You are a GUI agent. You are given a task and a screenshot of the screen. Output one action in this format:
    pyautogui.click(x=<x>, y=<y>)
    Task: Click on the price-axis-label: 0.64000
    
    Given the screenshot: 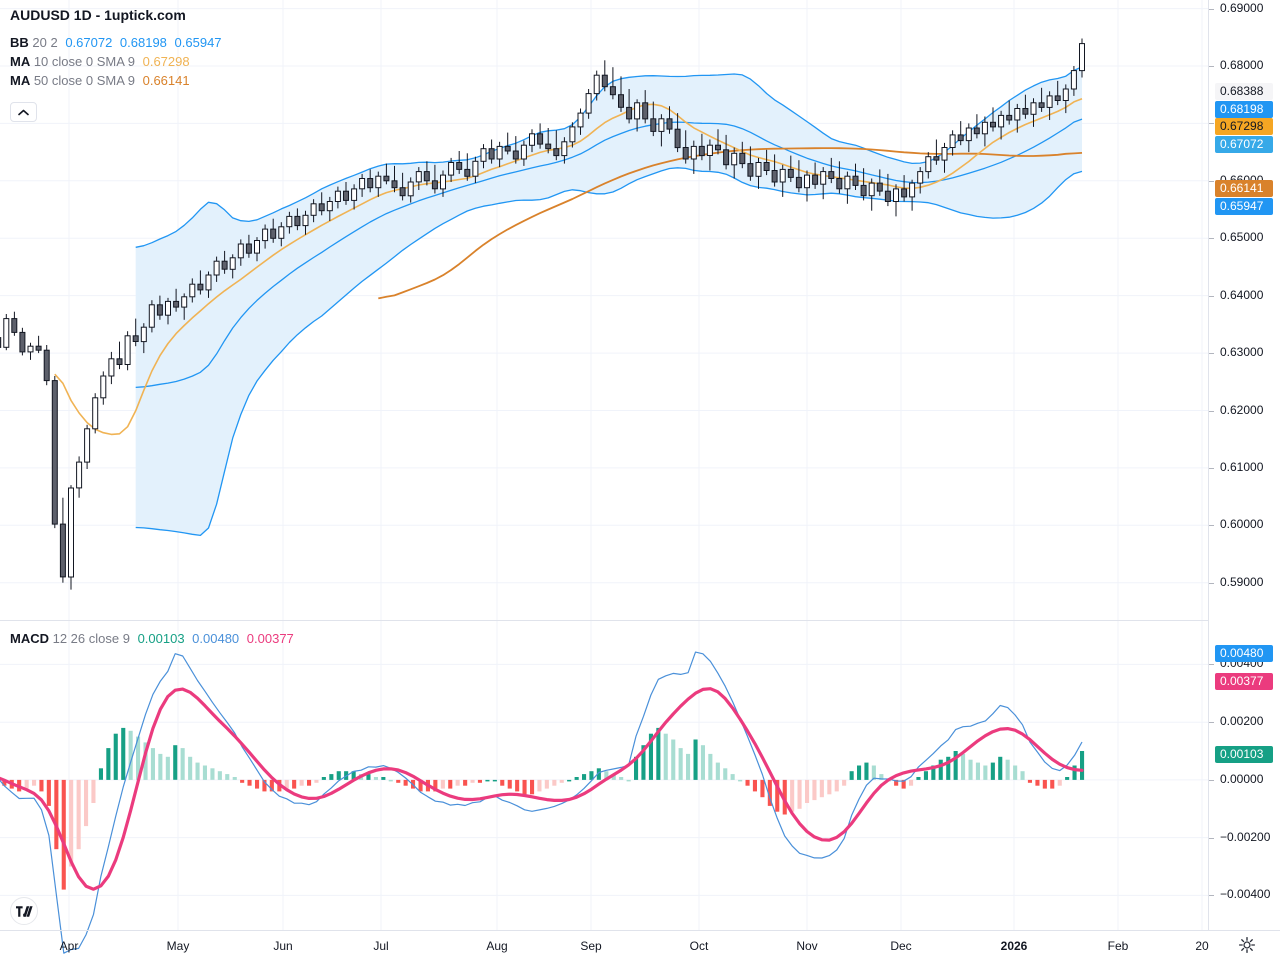 What is the action you would take?
    pyautogui.click(x=1242, y=294)
    